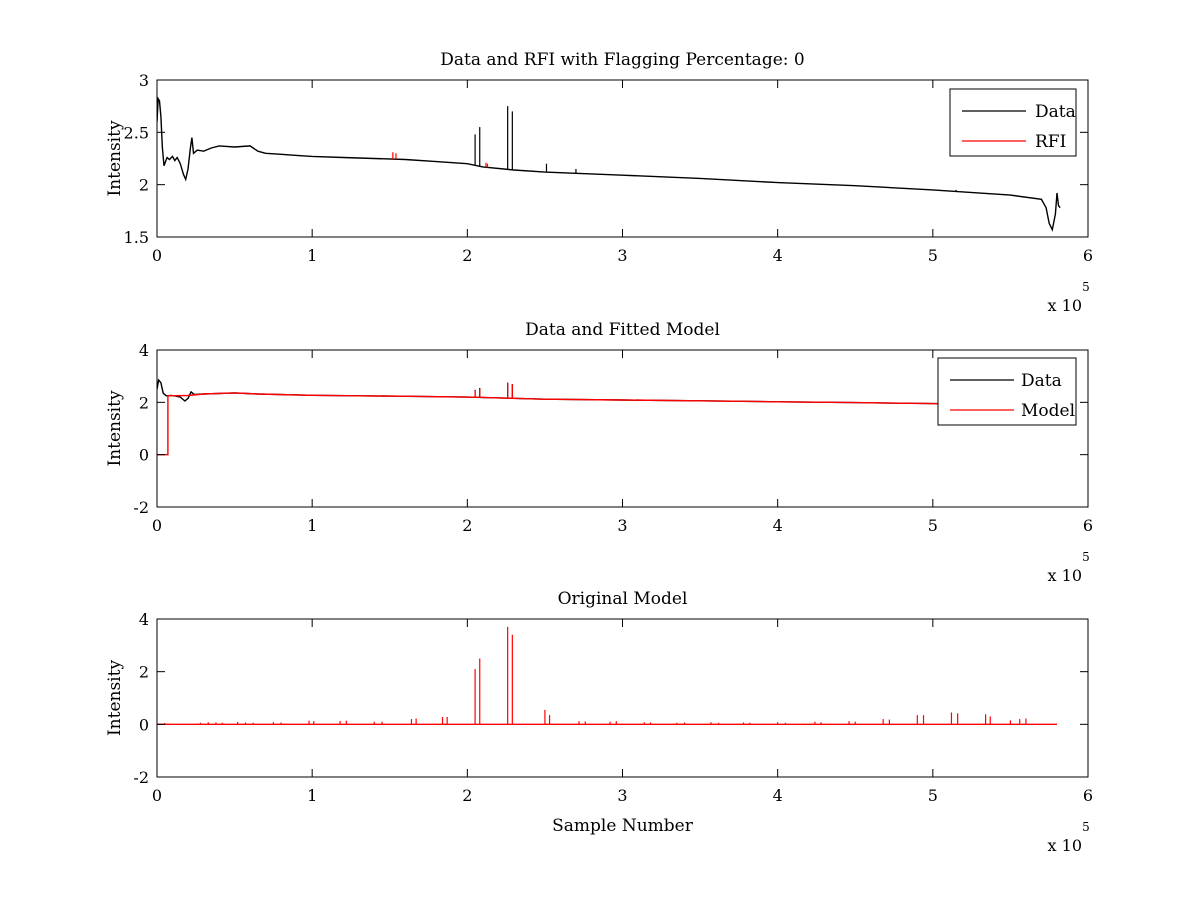 This screenshot has height=900, width=1200. Describe the element at coordinates (622, 330) in the screenshot. I see `chart-title: Data and Fitted Model` at that location.